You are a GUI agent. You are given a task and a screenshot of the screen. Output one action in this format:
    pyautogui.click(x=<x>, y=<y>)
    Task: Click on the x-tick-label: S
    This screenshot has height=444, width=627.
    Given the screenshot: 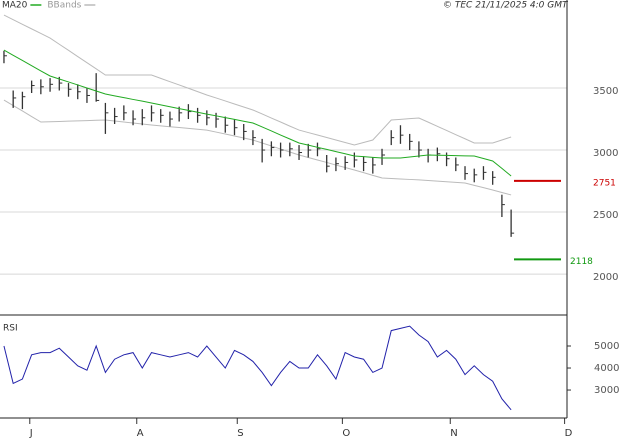 What is the action you would take?
    pyautogui.click(x=240, y=433)
    